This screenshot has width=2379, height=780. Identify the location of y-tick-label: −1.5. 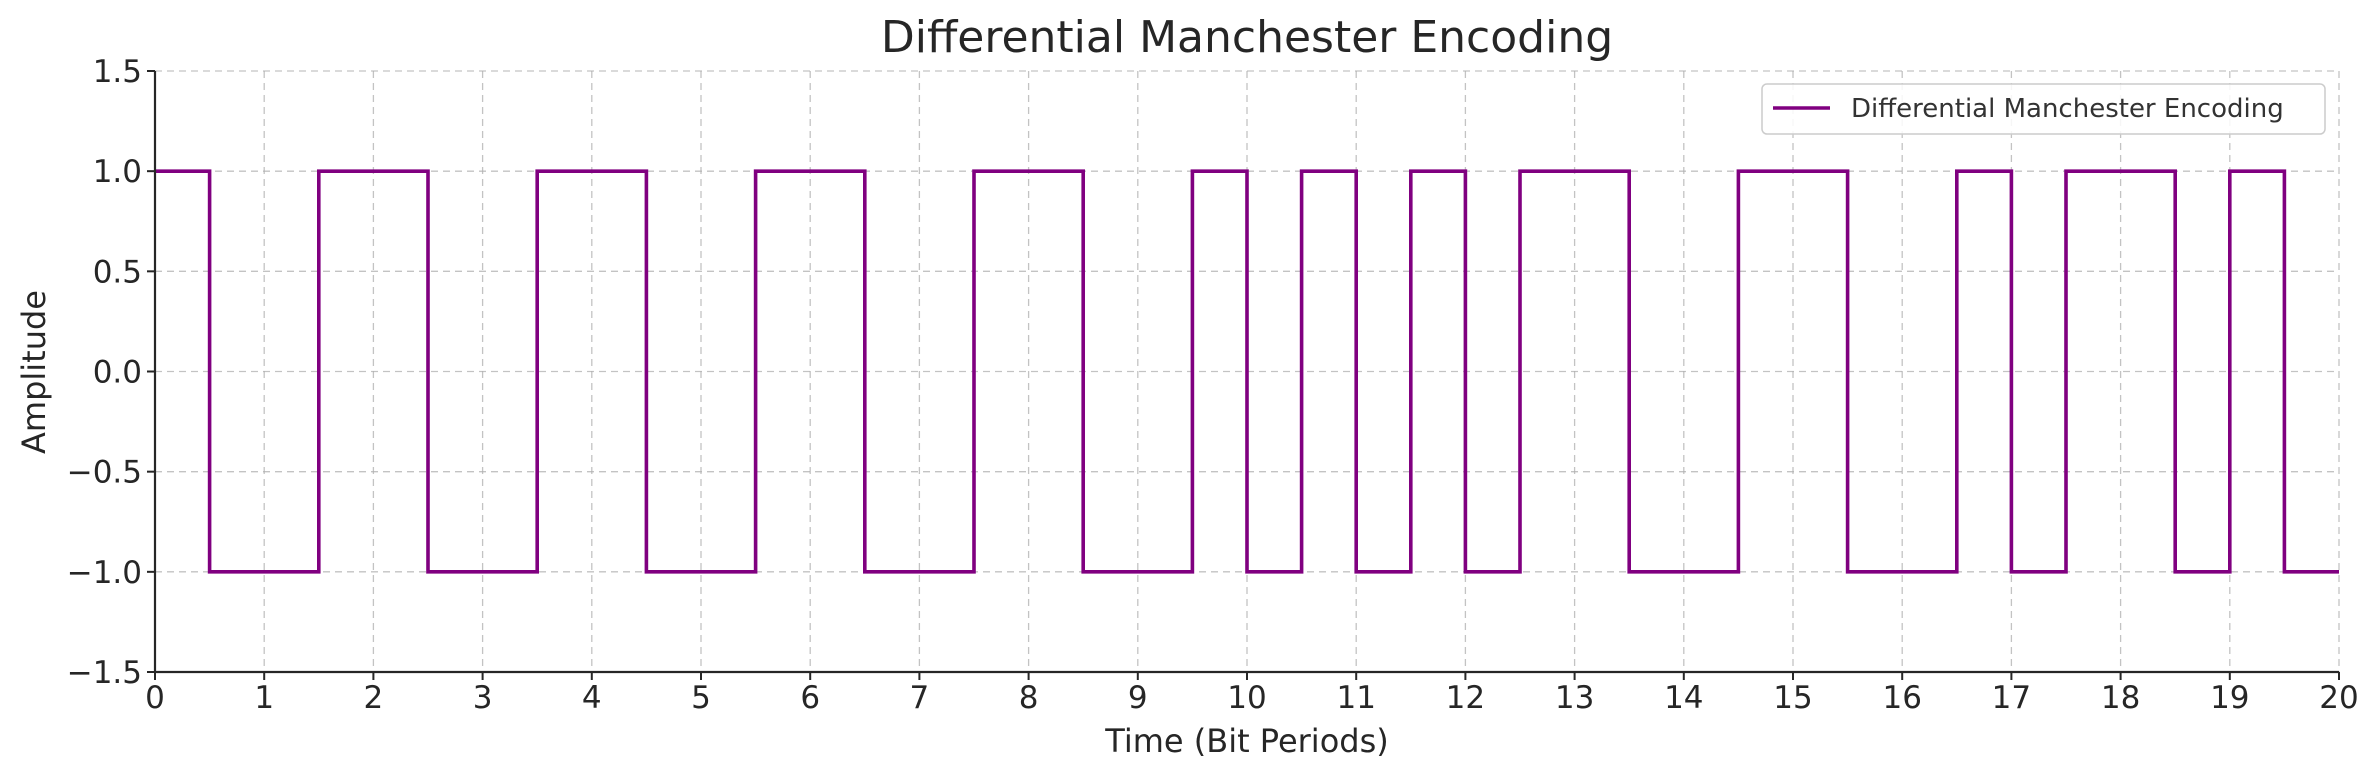
(104, 673).